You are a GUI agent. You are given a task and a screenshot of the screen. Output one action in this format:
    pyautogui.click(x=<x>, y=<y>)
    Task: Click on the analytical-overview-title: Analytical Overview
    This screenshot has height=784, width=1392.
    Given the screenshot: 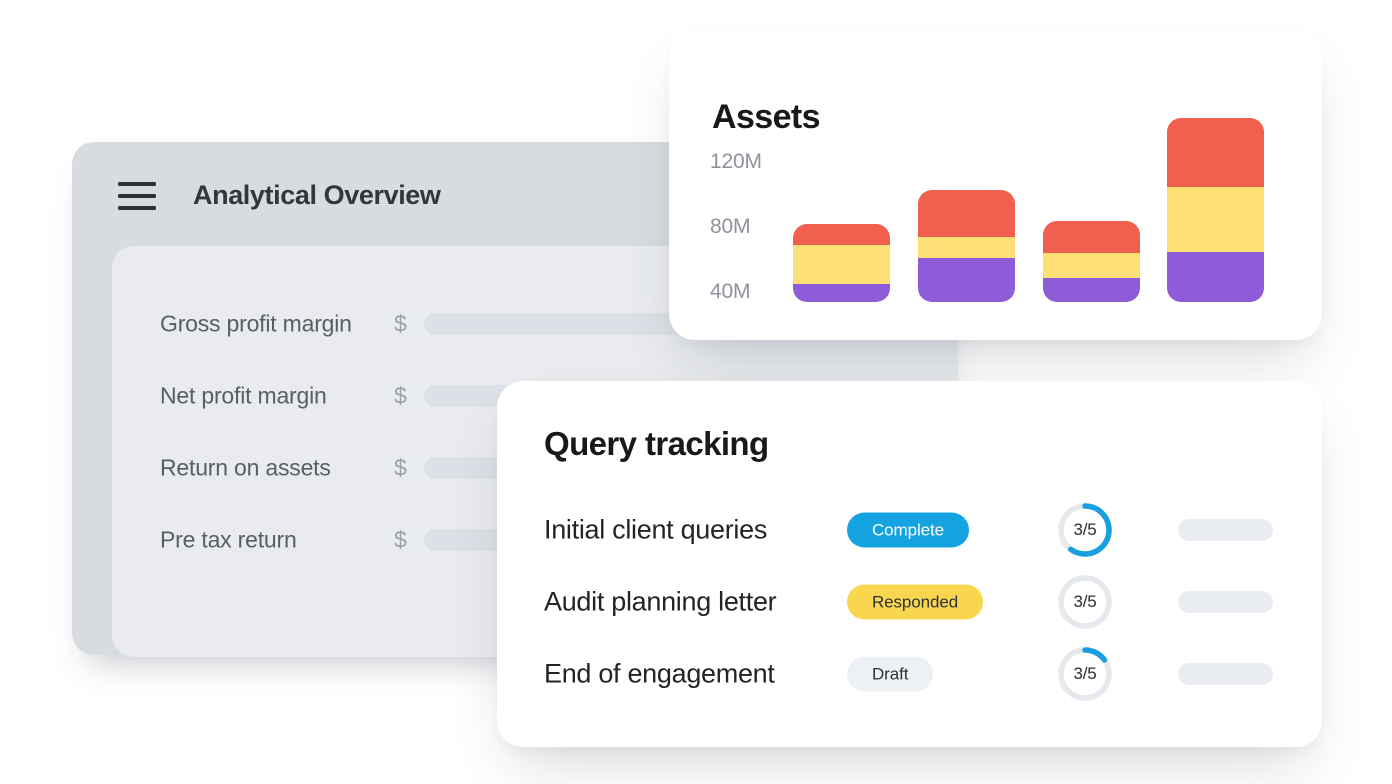 What is the action you would take?
    pyautogui.click(x=317, y=195)
    